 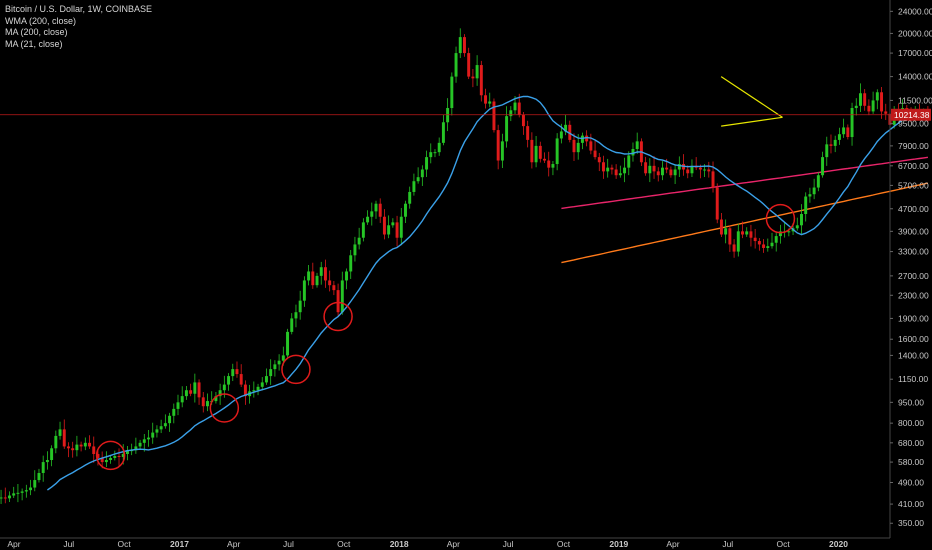 What do you see at coordinates (911, 483) in the screenshot?
I see `y-tick-label: 490.00` at bounding box center [911, 483].